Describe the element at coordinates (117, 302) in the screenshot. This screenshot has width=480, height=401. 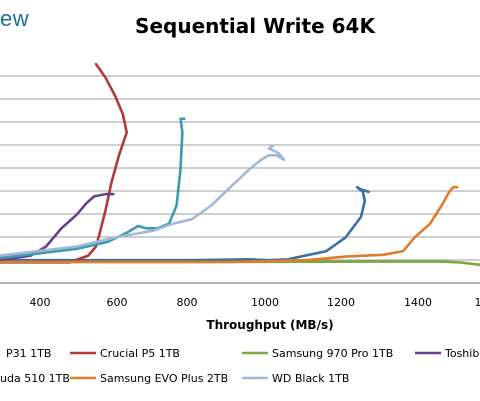
I see `x-tick-label: 600` at that location.